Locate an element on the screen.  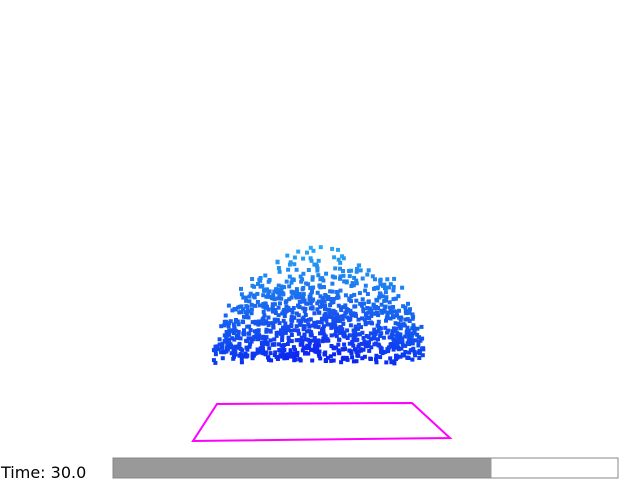
particle-cloud is located at coordinates (318, 305).